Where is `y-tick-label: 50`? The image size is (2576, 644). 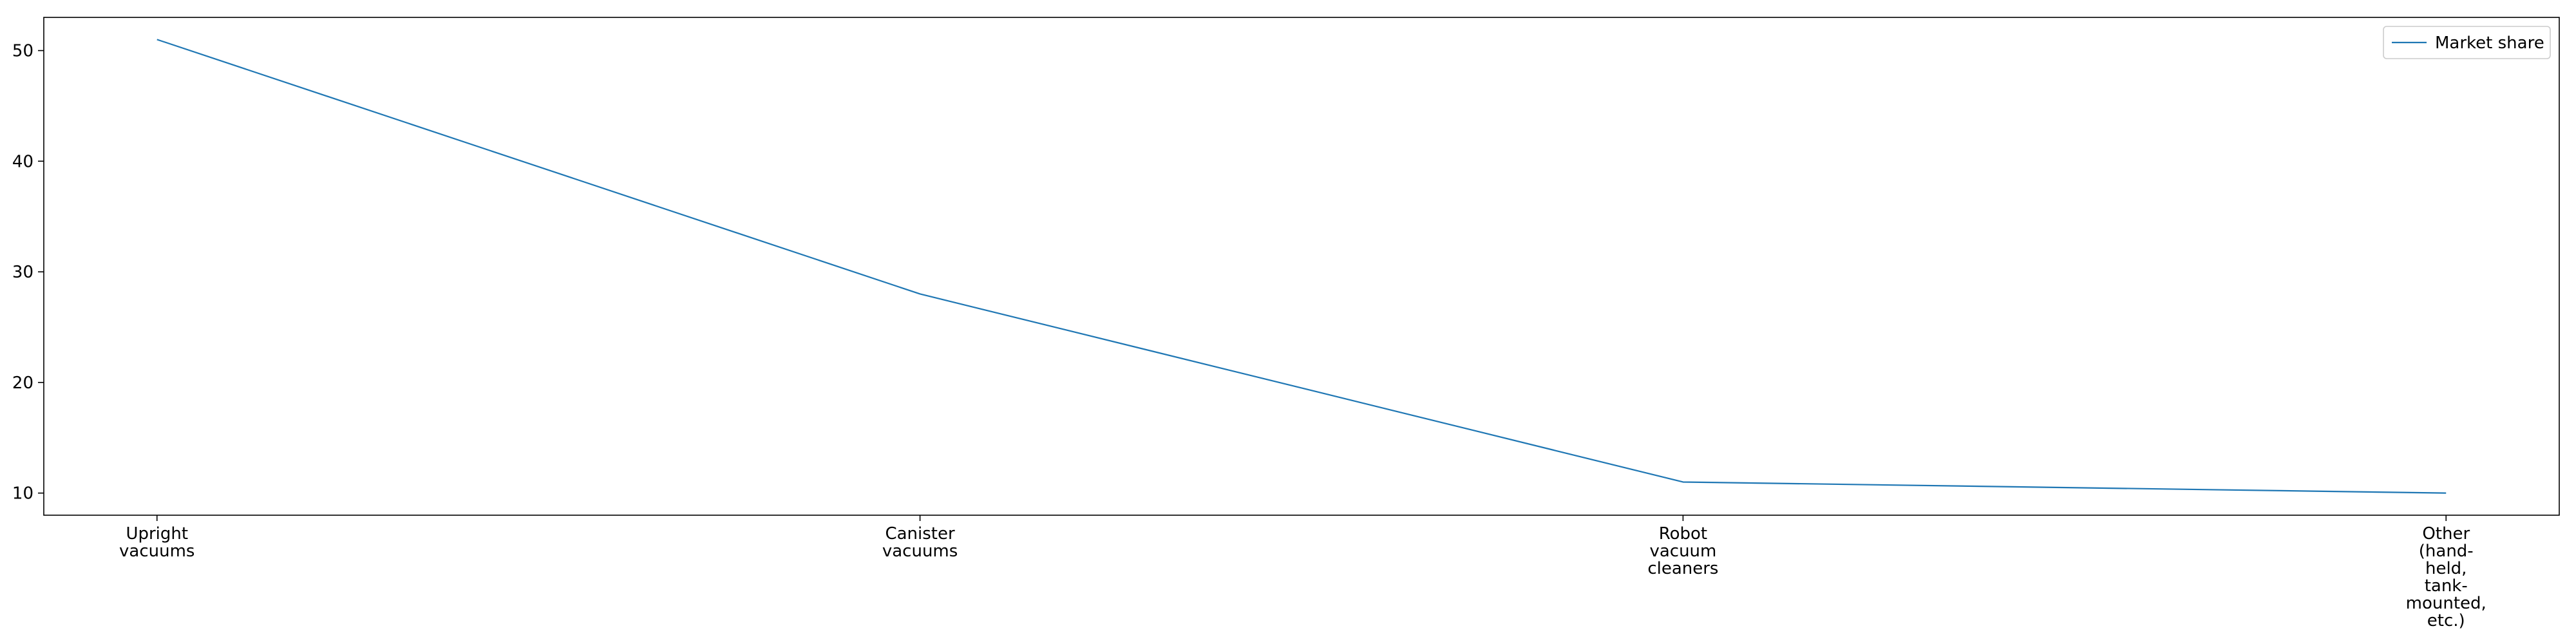
y-tick-label: 50 is located at coordinates (22, 52).